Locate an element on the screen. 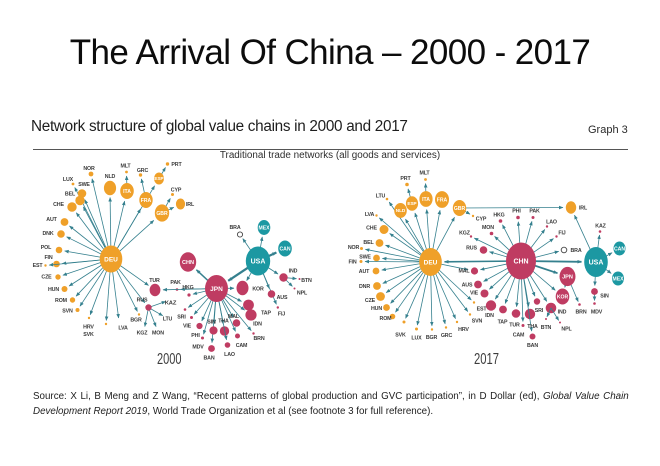  svg-text: FIN is located at coordinates (352, 263).